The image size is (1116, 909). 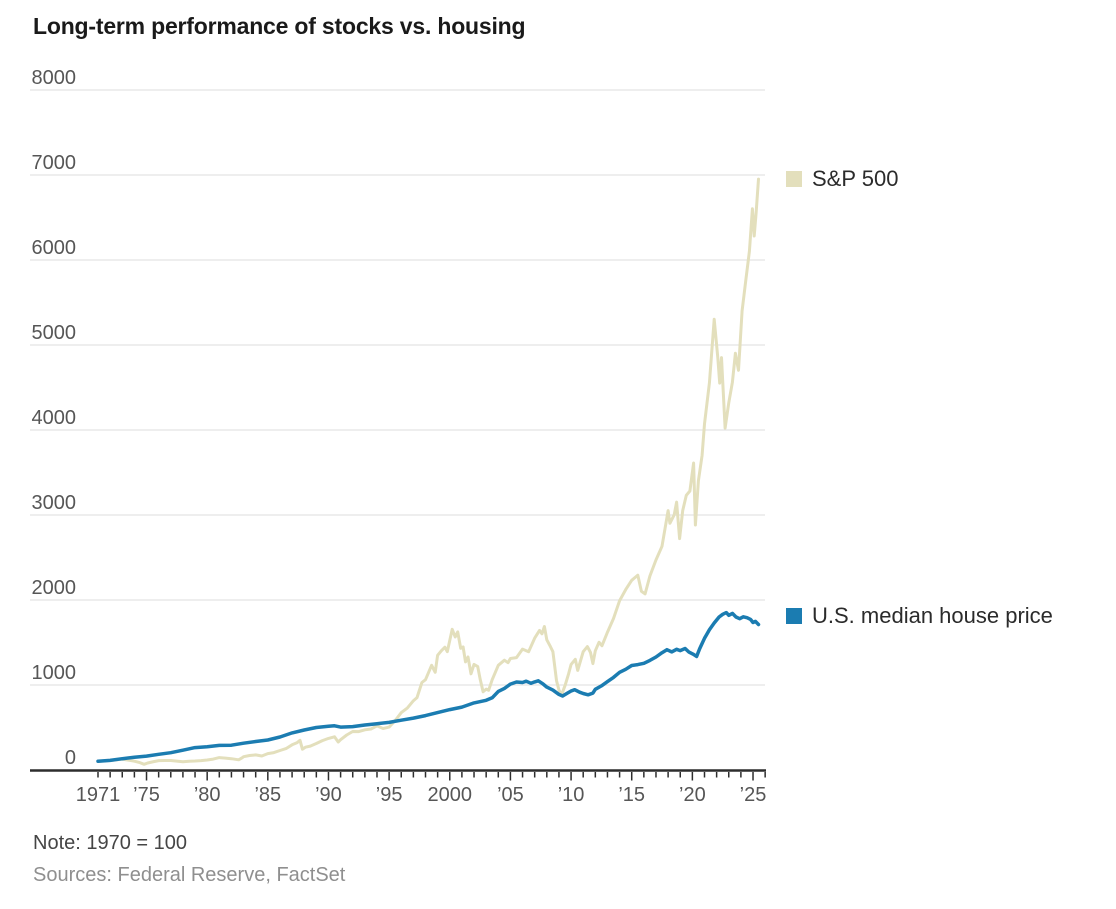 What do you see at coordinates (189, 875) in the screenshot?
I see `chart-sources: Sources: Federal Reserve, FactSet` at bounding box center [189, 875].